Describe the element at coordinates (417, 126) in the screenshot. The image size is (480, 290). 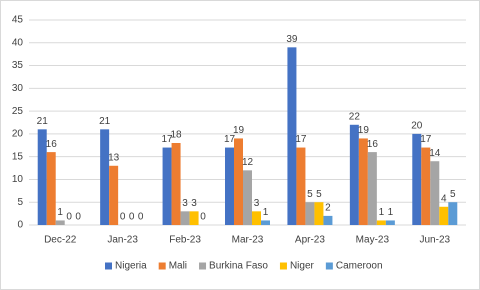
I see `data-label: 20` at that location.